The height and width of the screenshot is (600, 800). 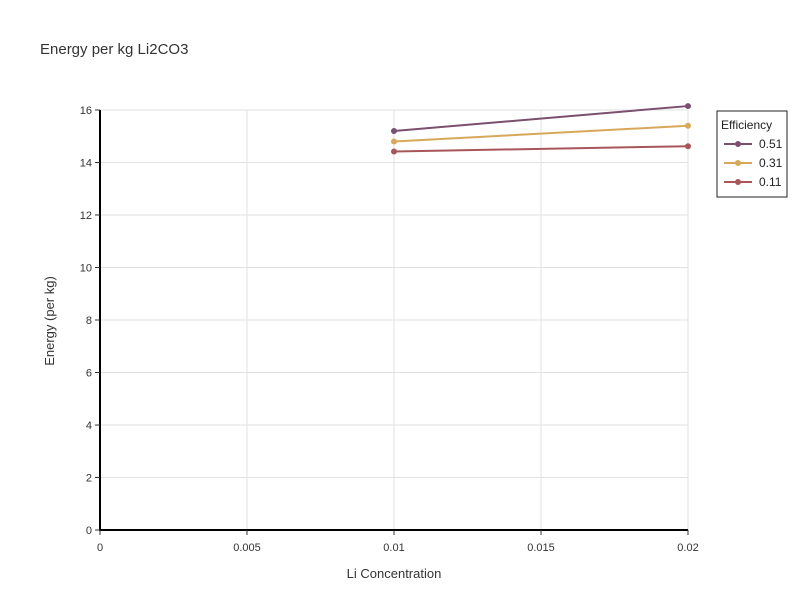 I want to click on x-axis-title: Li Concentration, so click(x=394, y=573).